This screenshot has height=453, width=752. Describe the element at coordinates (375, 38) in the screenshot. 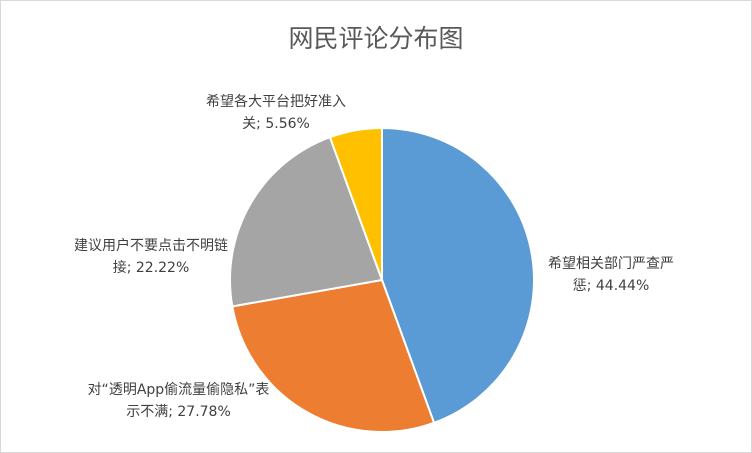

I see `chart-title: 网民评论分布图` at that location.